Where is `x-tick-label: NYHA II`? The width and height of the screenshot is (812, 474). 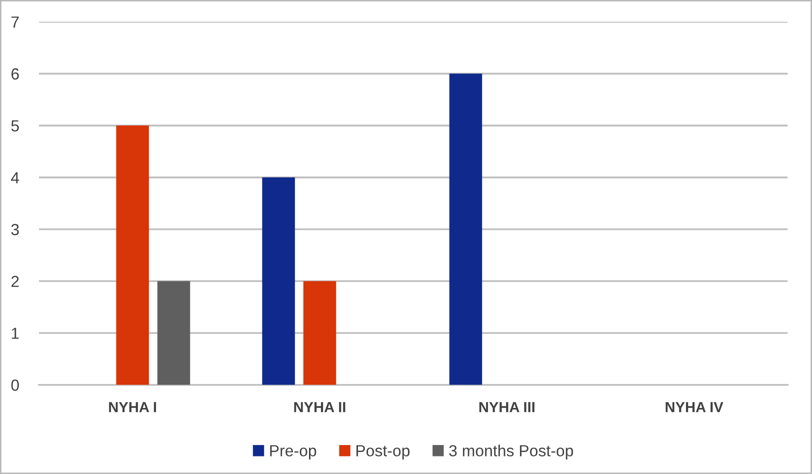
x-tick-label: NYHA II is located at coordinates (320, 407).